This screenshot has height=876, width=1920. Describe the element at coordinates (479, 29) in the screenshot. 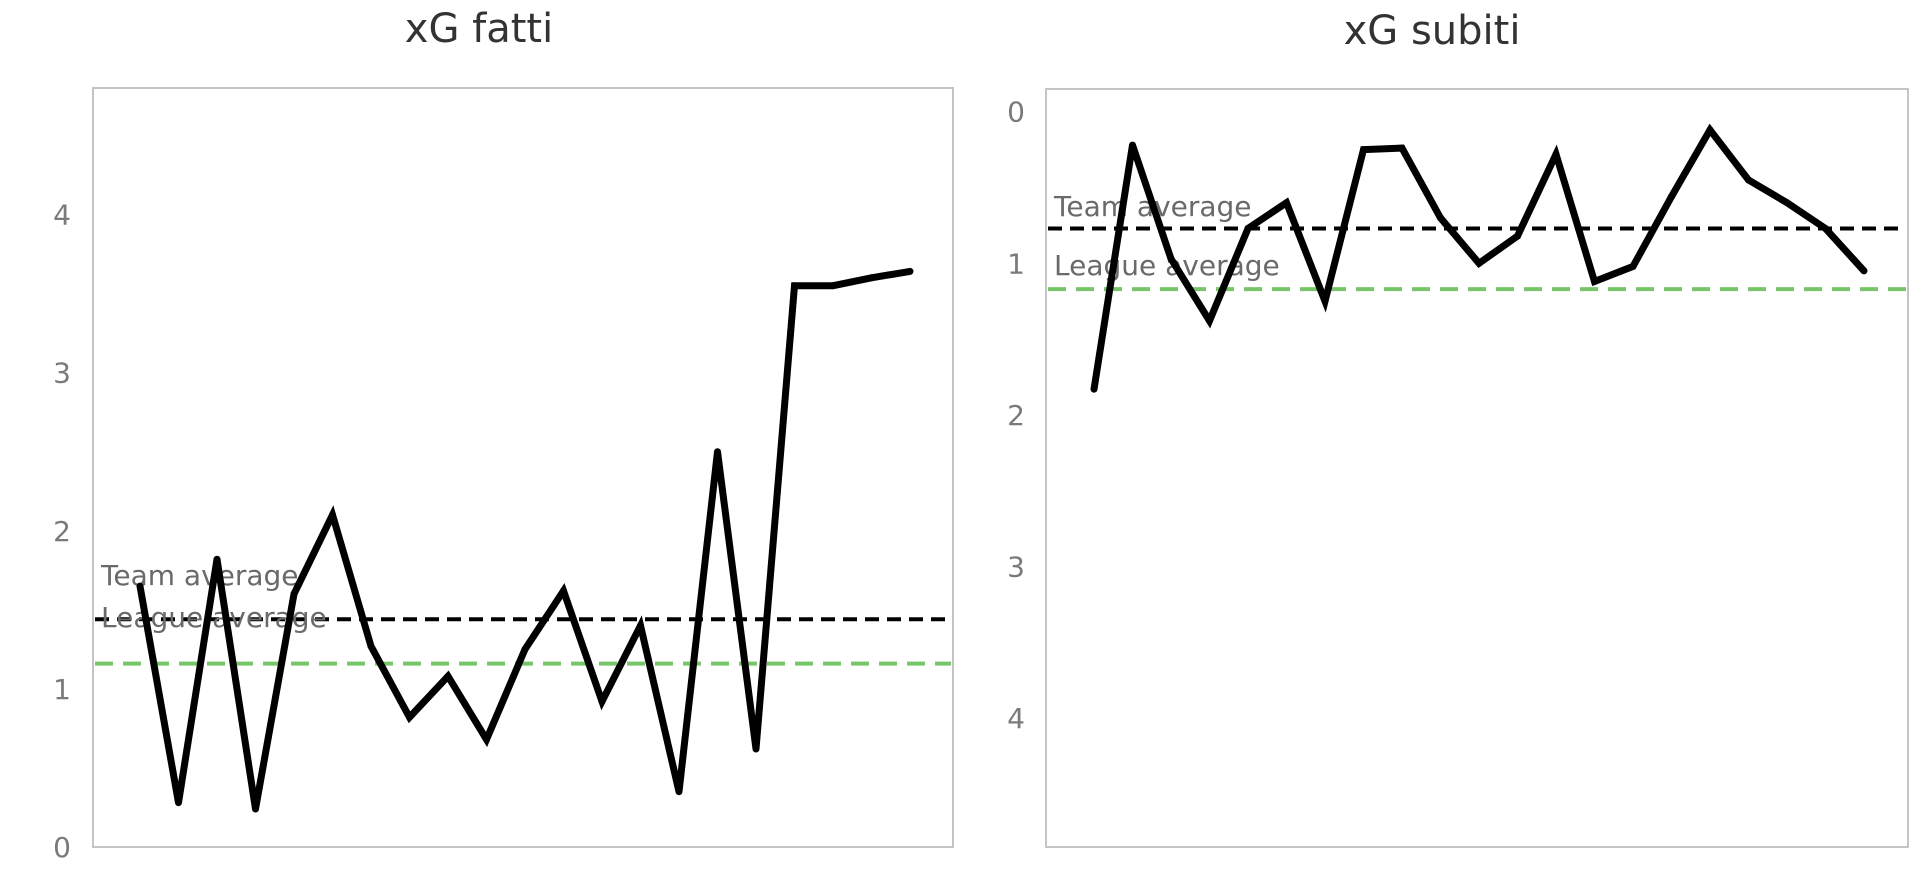

I see `chart-title: xG fatti` at that location.